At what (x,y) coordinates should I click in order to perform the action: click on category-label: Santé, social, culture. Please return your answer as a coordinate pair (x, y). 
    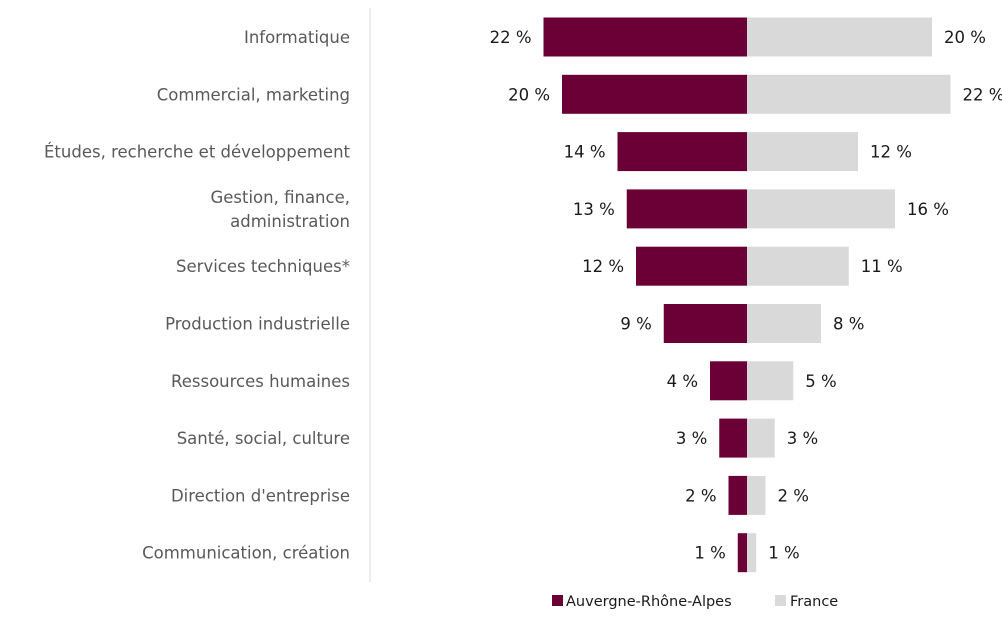
    Looking at the image, I should click on (263, 438).